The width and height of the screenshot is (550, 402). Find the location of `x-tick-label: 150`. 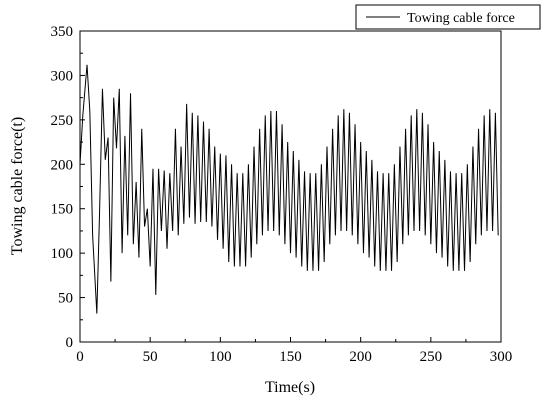

x-tick-label: 150 is located at coordinates (290, 357).